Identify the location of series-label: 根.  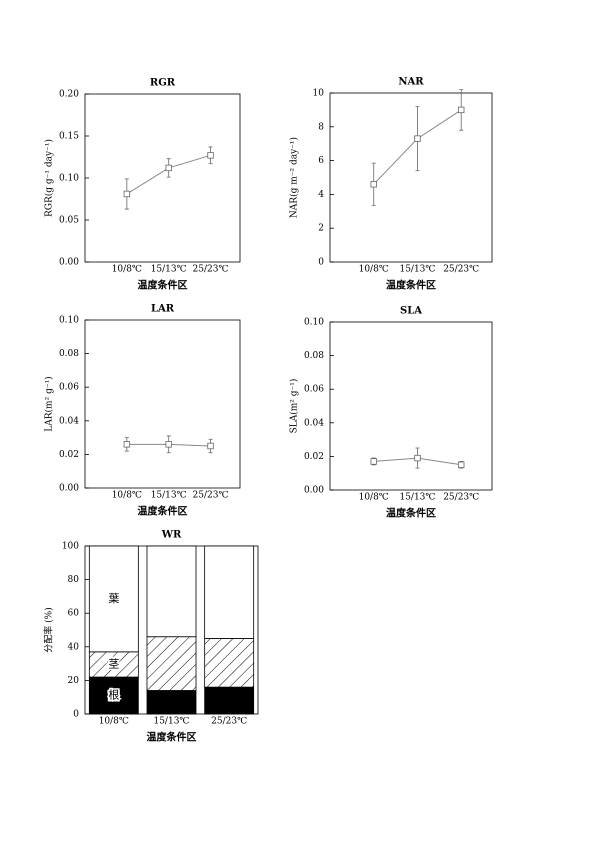
(113, 695).